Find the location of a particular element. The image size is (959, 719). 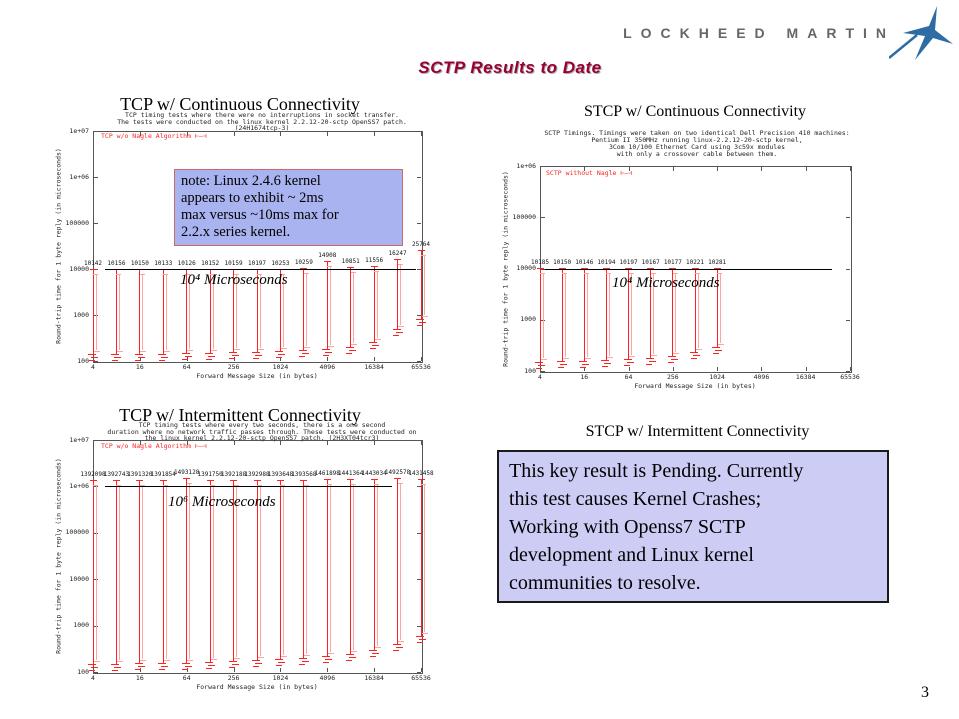

y-tick-label: 100000 is located at coordinates (77, 532).